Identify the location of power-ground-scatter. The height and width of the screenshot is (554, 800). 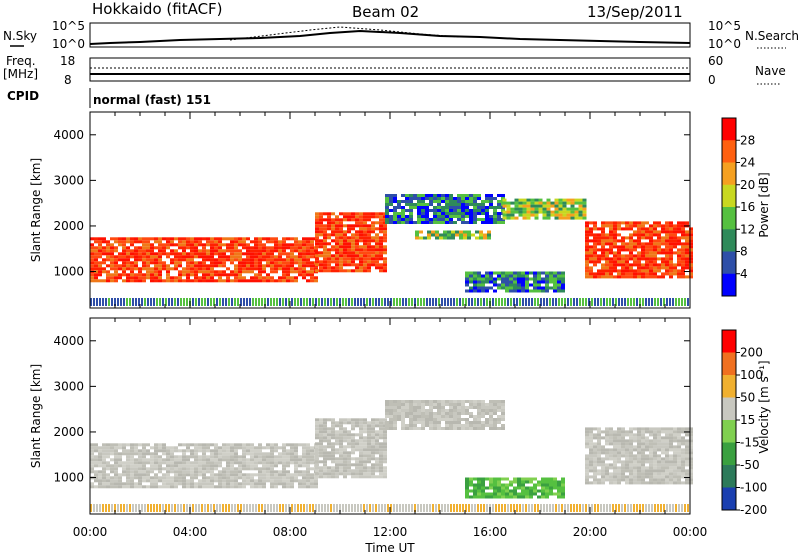
(625, 302).